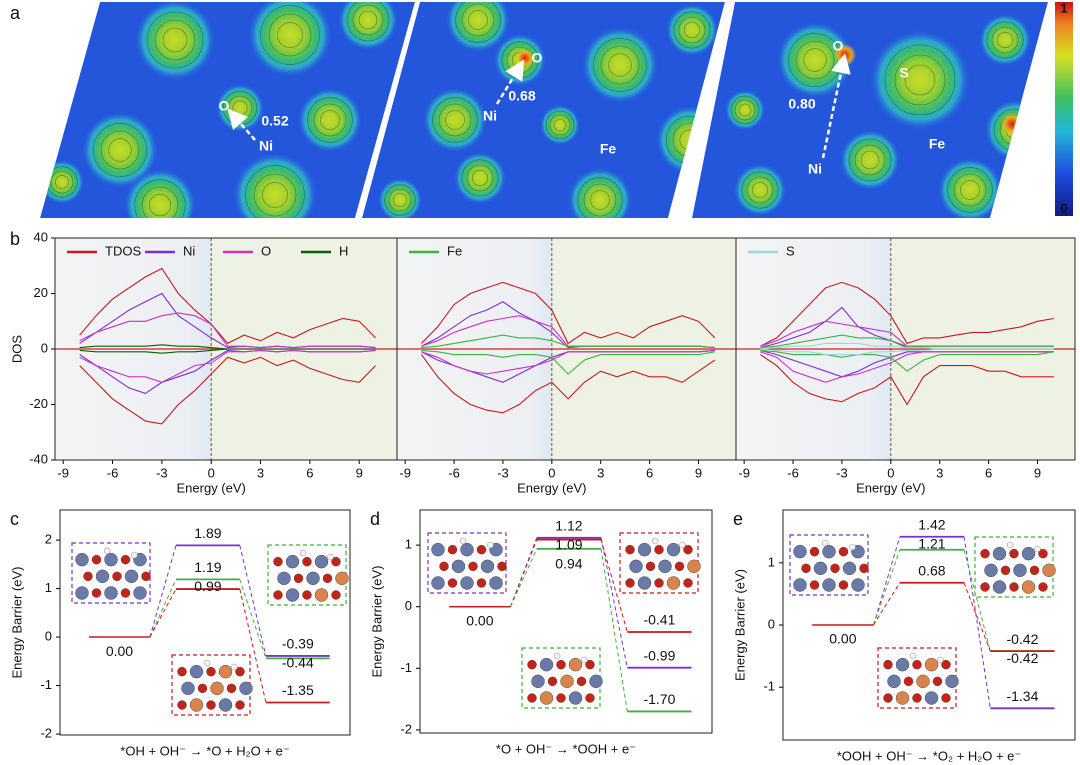  Describe the element at coordinates (614, 602) in the screenshot. I see `connector` at that location.